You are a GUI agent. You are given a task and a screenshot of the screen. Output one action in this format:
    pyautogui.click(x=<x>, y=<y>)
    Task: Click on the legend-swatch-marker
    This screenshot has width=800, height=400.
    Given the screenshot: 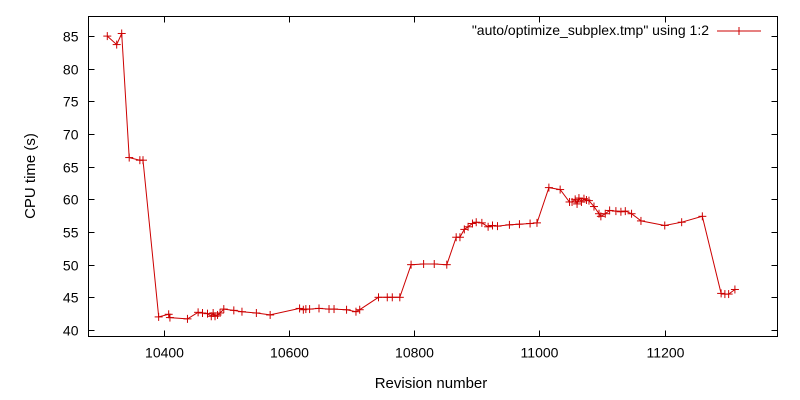 What is the action you would take?
    pyautogui.click(x=739, y=31)
    